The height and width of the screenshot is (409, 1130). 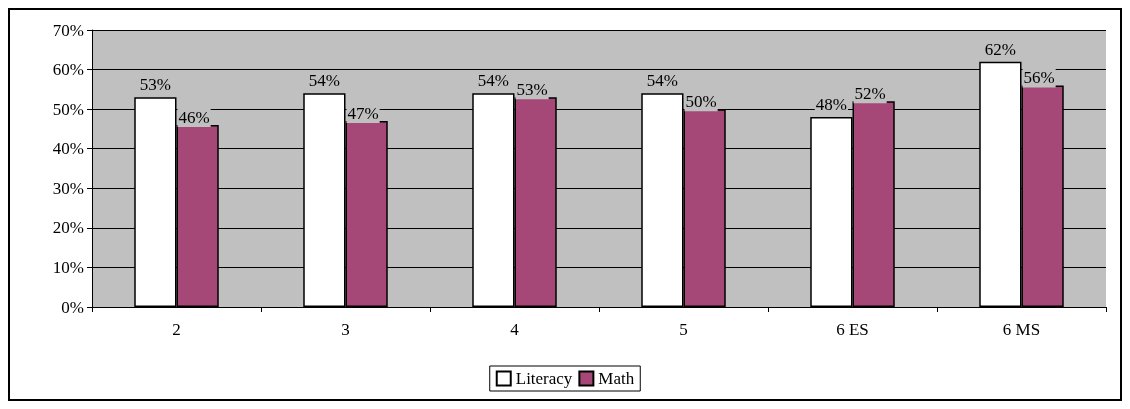 What do you see at coordinates (68, 188) in the screenshot?
I see `y-tick-label: 30%` at bounding box center [68, 188].